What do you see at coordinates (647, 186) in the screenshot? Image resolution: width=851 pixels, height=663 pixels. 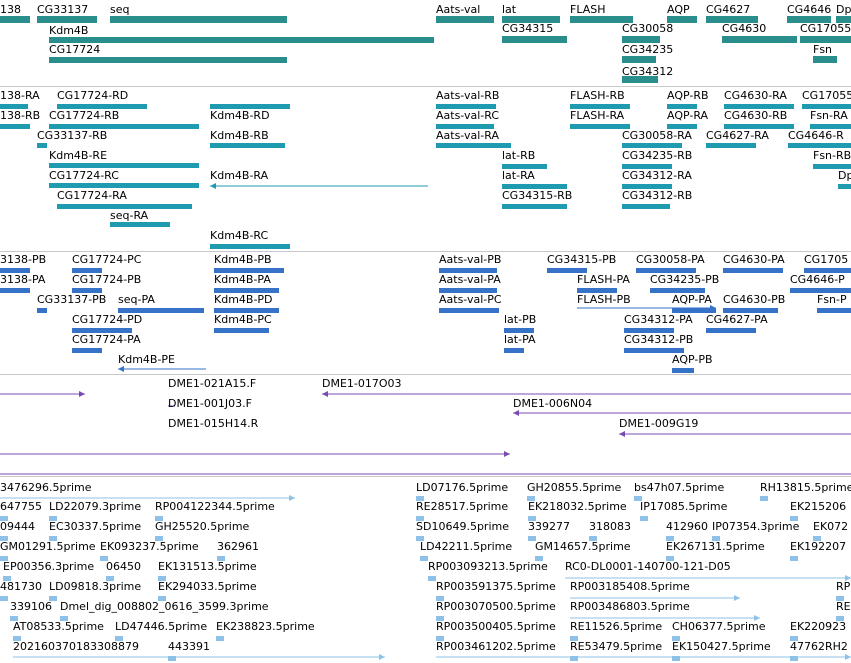 I see `transcript-bar-cg34312-ra` at bounding box center [647, 186].